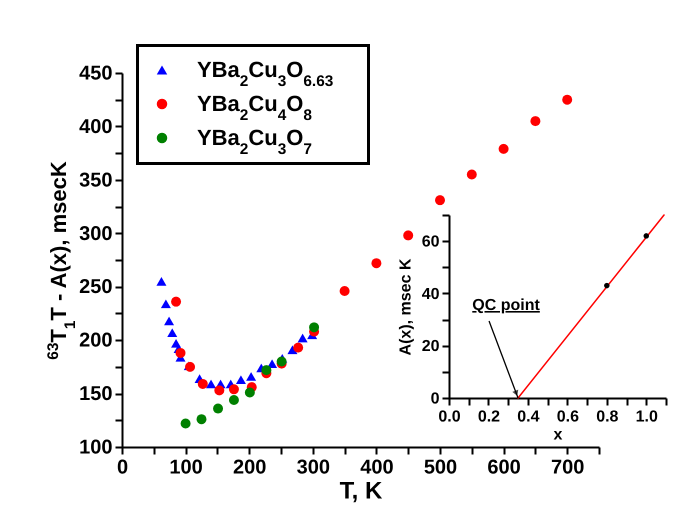 The height and width of the screenshot is (531, 683). What do you see at coordinates (95, 341) in the screenshot?
I see `y-tick-label: 200` at bounding box center [95, 341].